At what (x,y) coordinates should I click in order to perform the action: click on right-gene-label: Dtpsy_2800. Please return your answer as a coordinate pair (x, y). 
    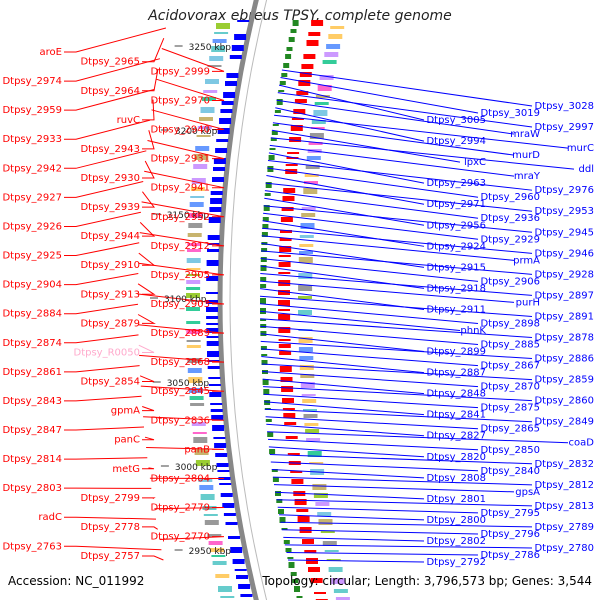
    Looking at the image, I should click on (456, 520).